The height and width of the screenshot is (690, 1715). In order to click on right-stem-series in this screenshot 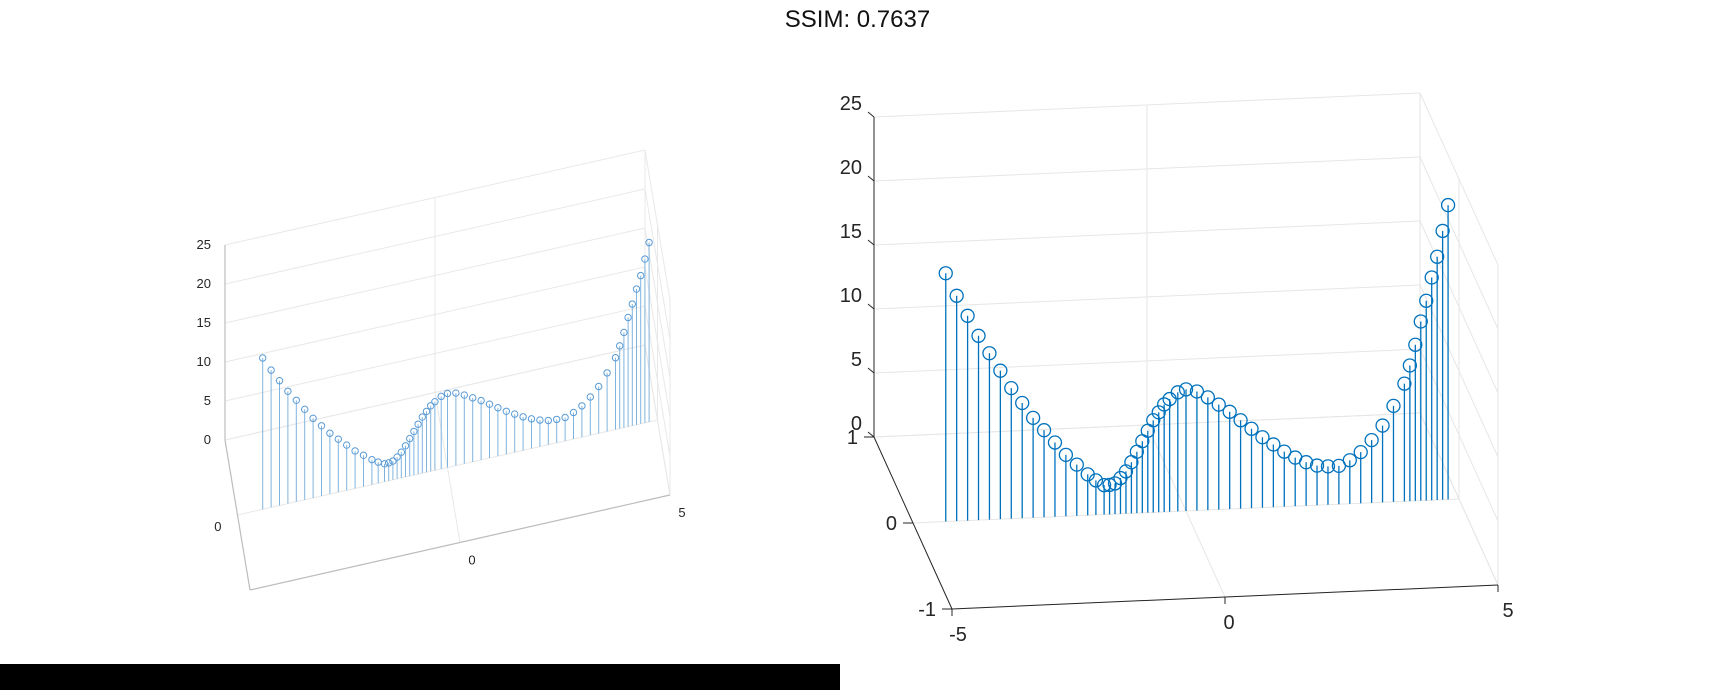, I will do `click(1197, 359)`.